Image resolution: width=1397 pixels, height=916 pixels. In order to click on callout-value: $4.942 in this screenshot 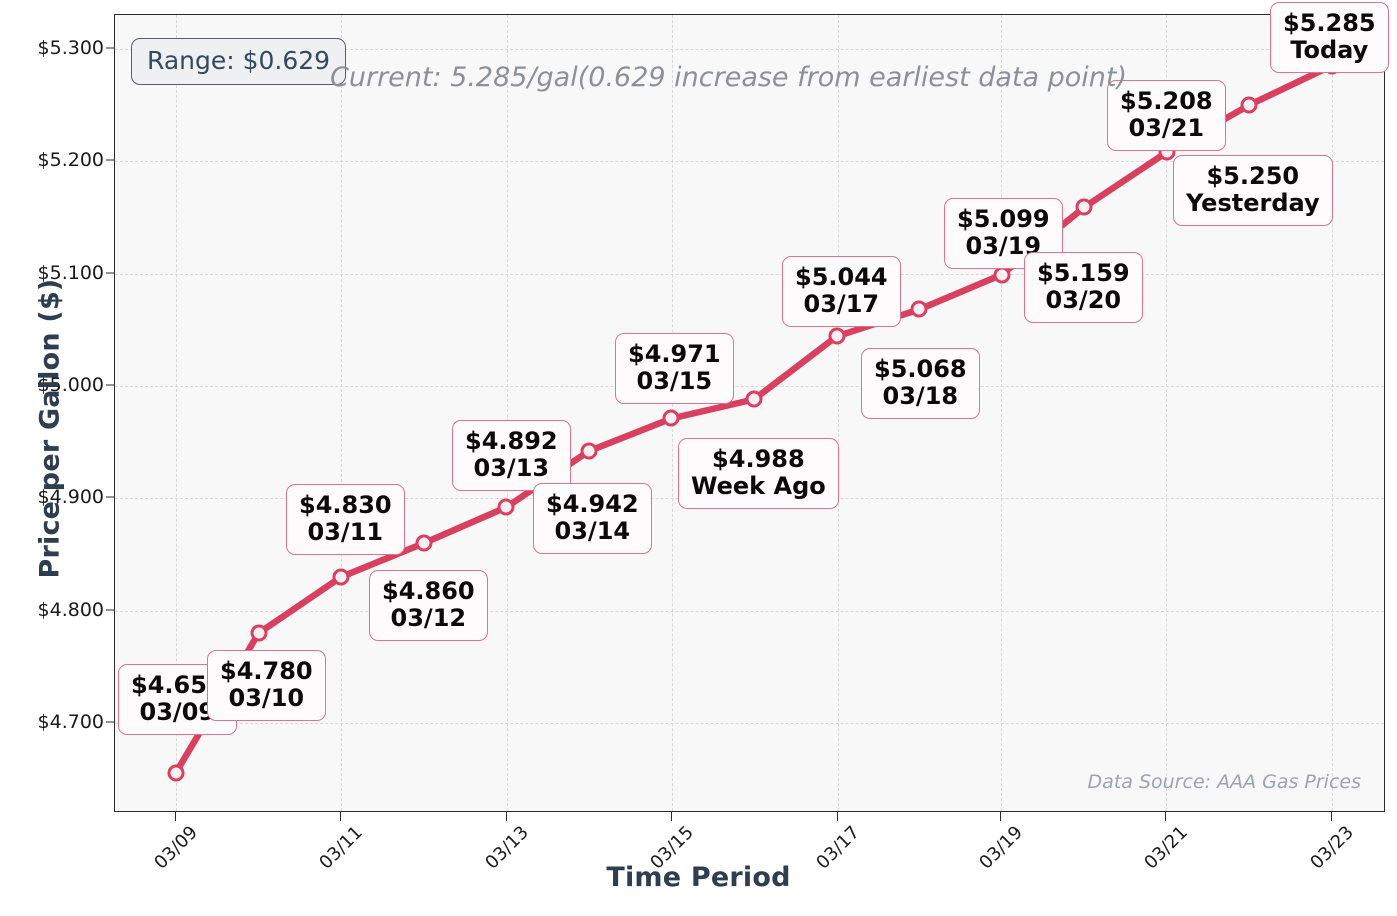, I will do `click(592, 504)`.